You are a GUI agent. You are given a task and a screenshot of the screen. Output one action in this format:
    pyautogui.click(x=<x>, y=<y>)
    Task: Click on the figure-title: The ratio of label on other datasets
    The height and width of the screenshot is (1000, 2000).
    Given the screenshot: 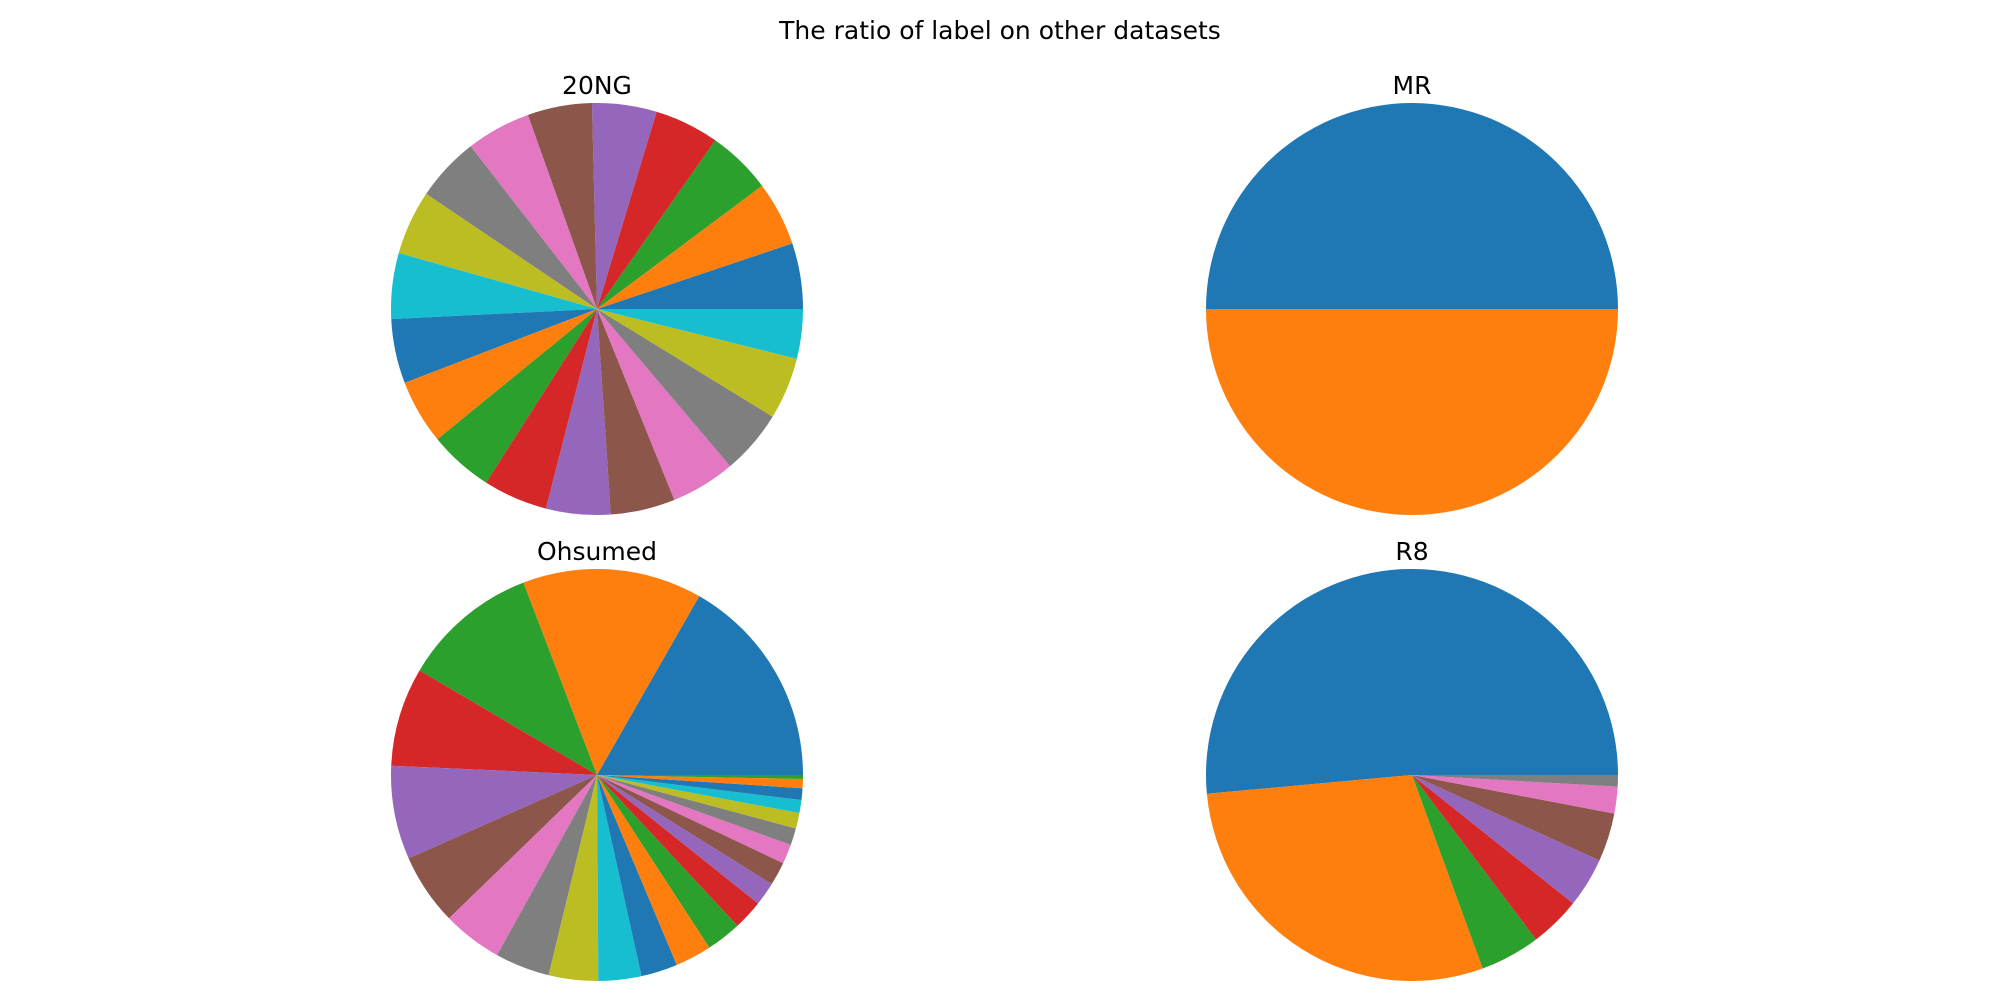 What is the action you would take?
    pyautogui.click(x=999, y=30)
    